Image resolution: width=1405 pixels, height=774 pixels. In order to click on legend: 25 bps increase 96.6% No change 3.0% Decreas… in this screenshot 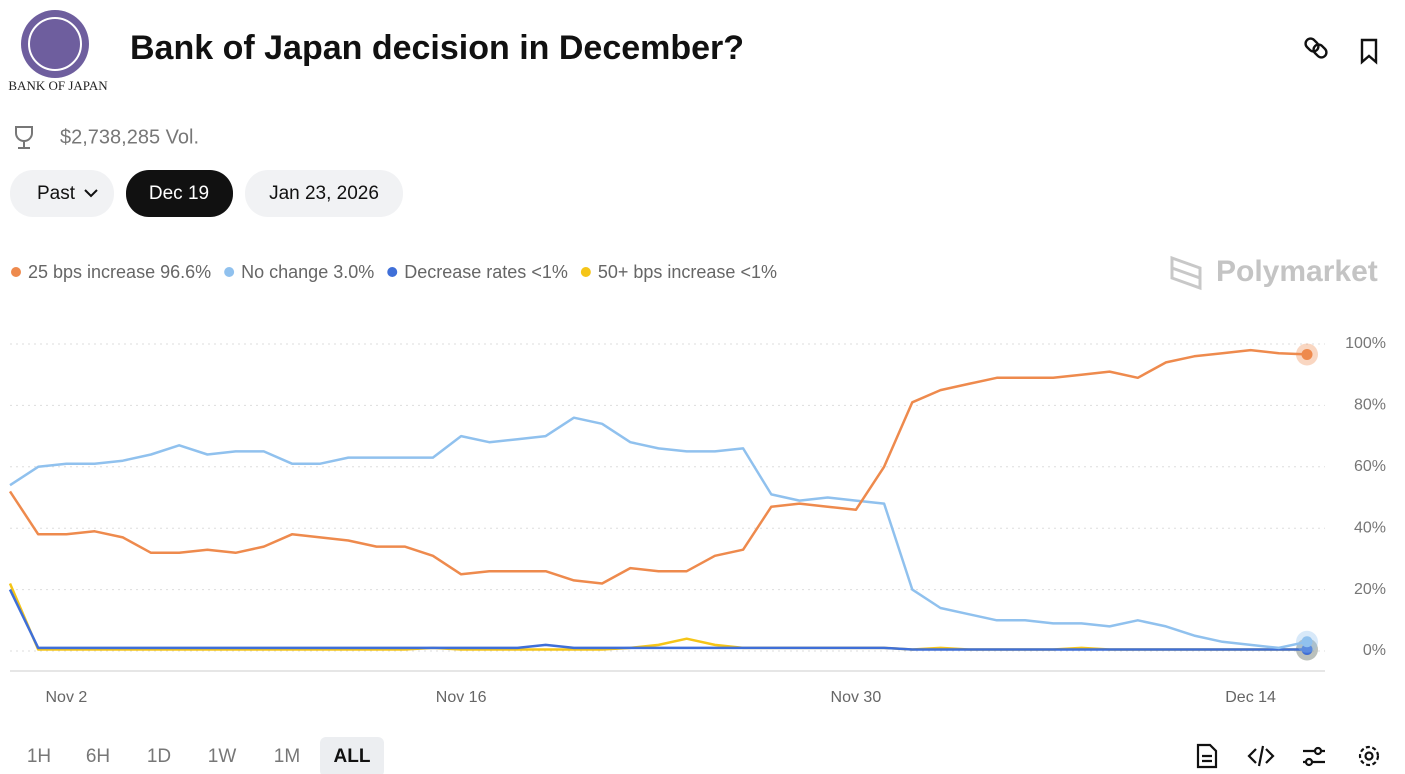, I will do `click(394, 272)`.